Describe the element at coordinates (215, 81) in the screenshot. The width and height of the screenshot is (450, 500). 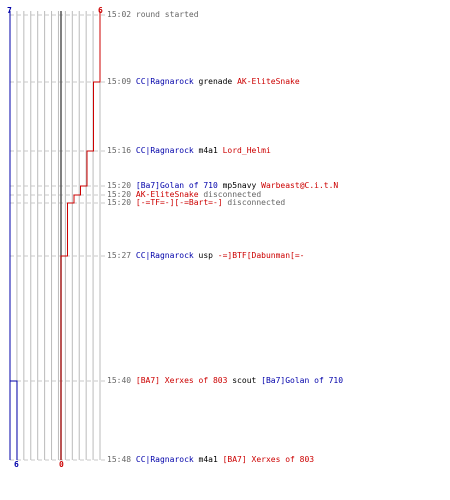
I see `weapon-name: grenade` at that location.